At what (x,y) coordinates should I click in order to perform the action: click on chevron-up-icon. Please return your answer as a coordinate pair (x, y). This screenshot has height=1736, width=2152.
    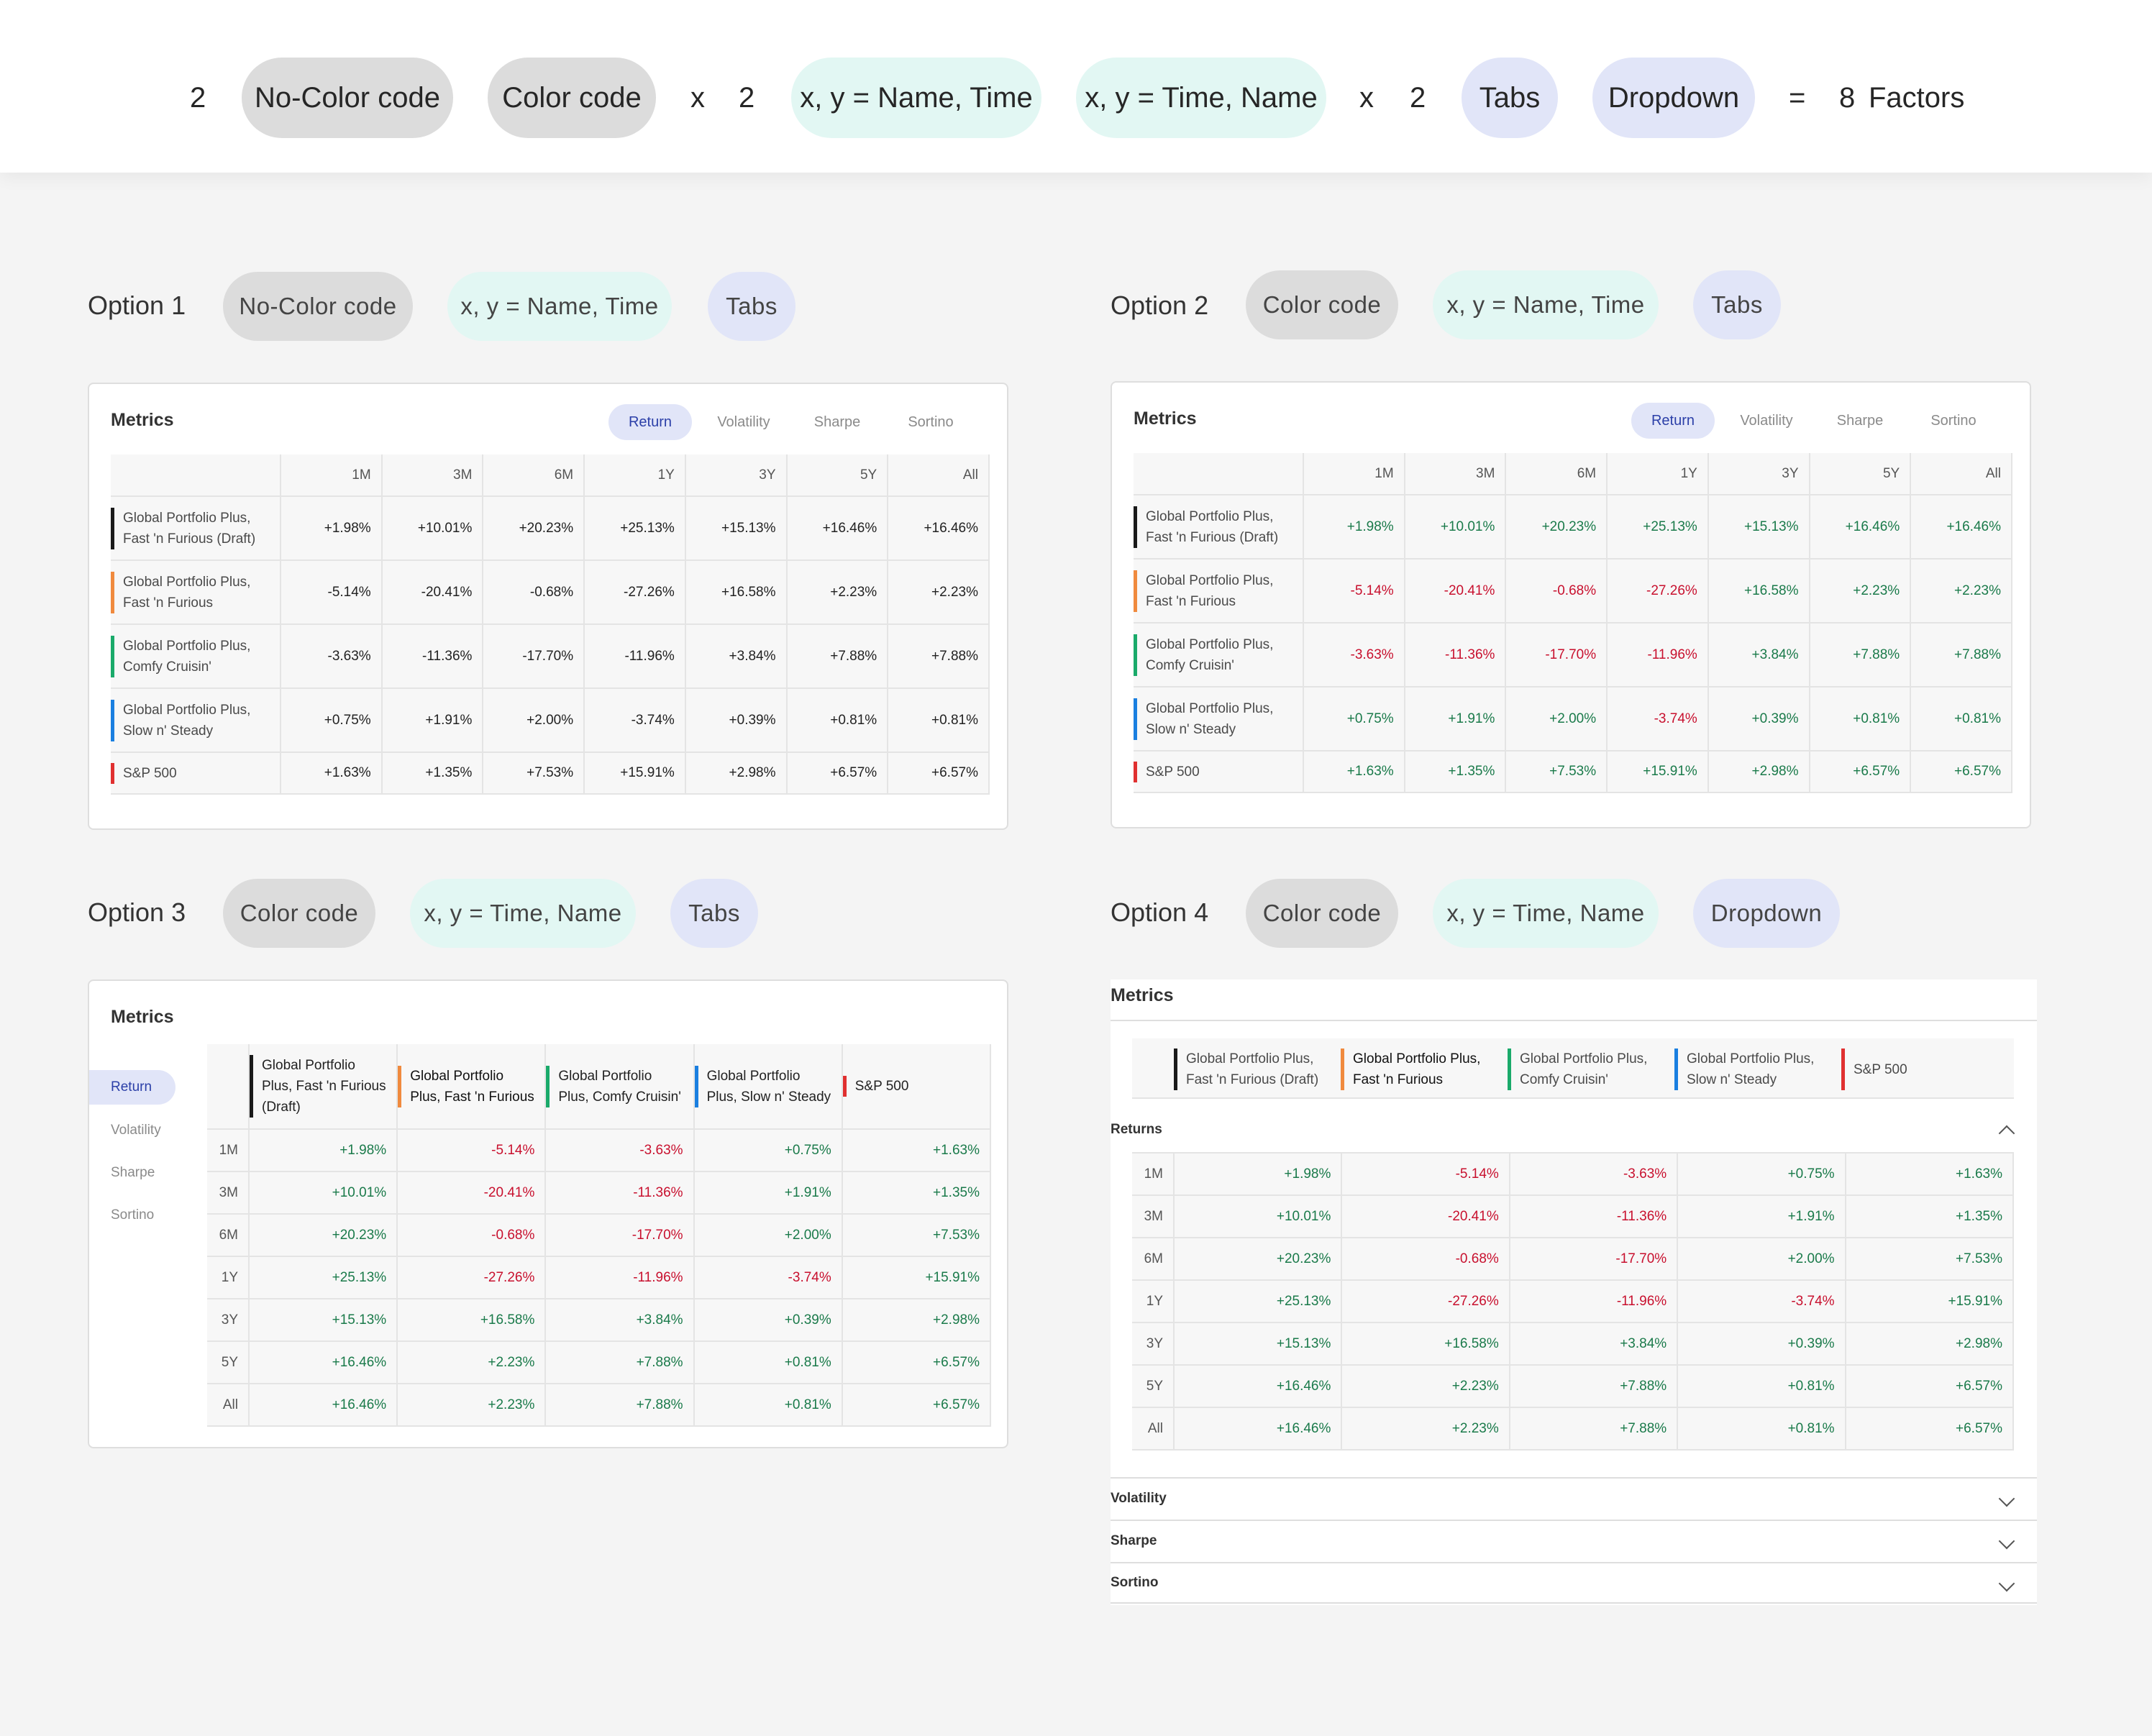
    Looking at the image, I should click on (2006, 1133).